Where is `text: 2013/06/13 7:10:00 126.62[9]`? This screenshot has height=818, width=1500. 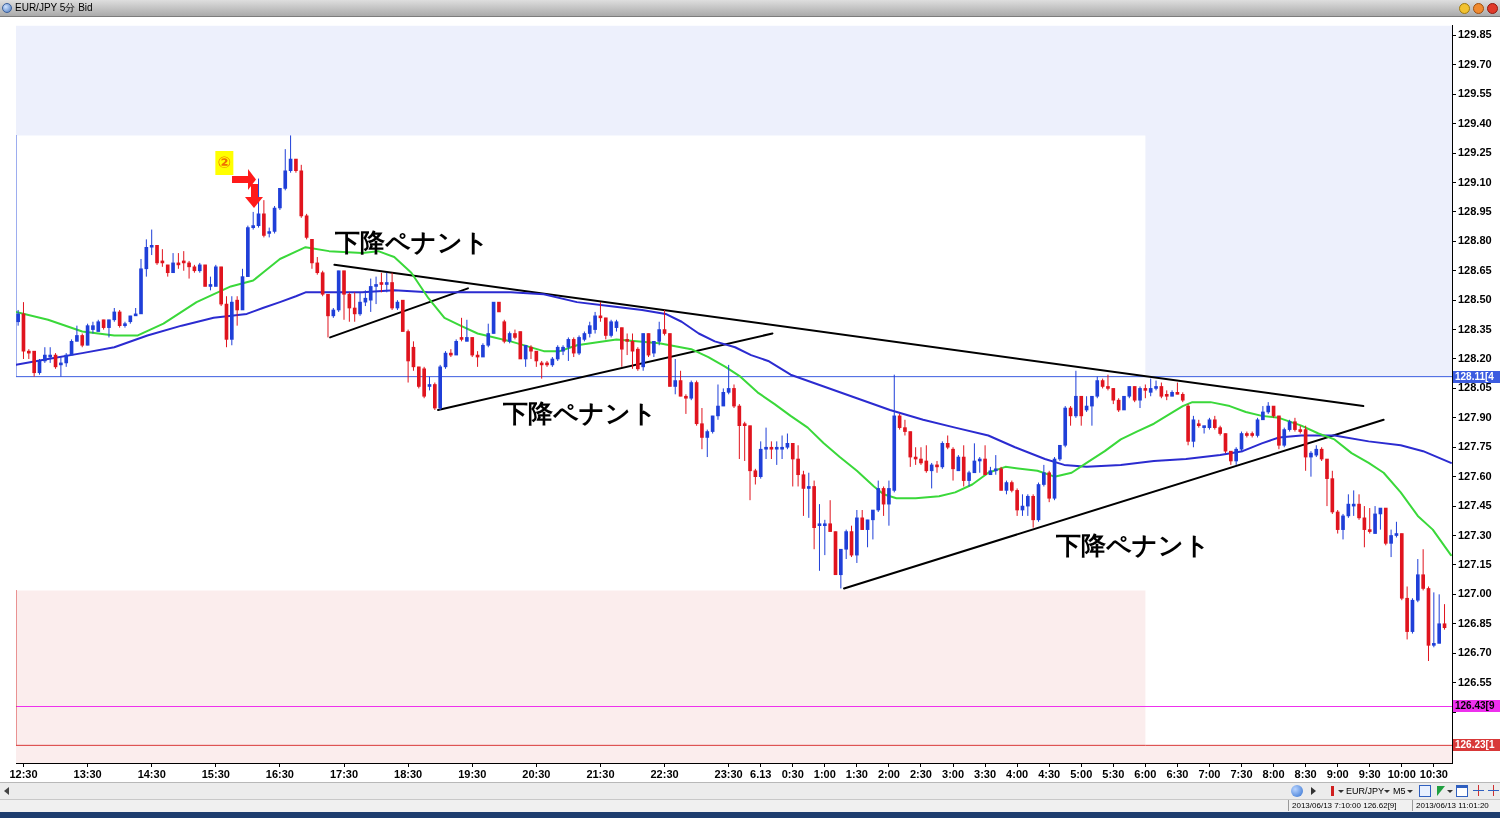 text: 2013/06/13 7:10:00 126.62[9] is located at coordinates (1342, 805).